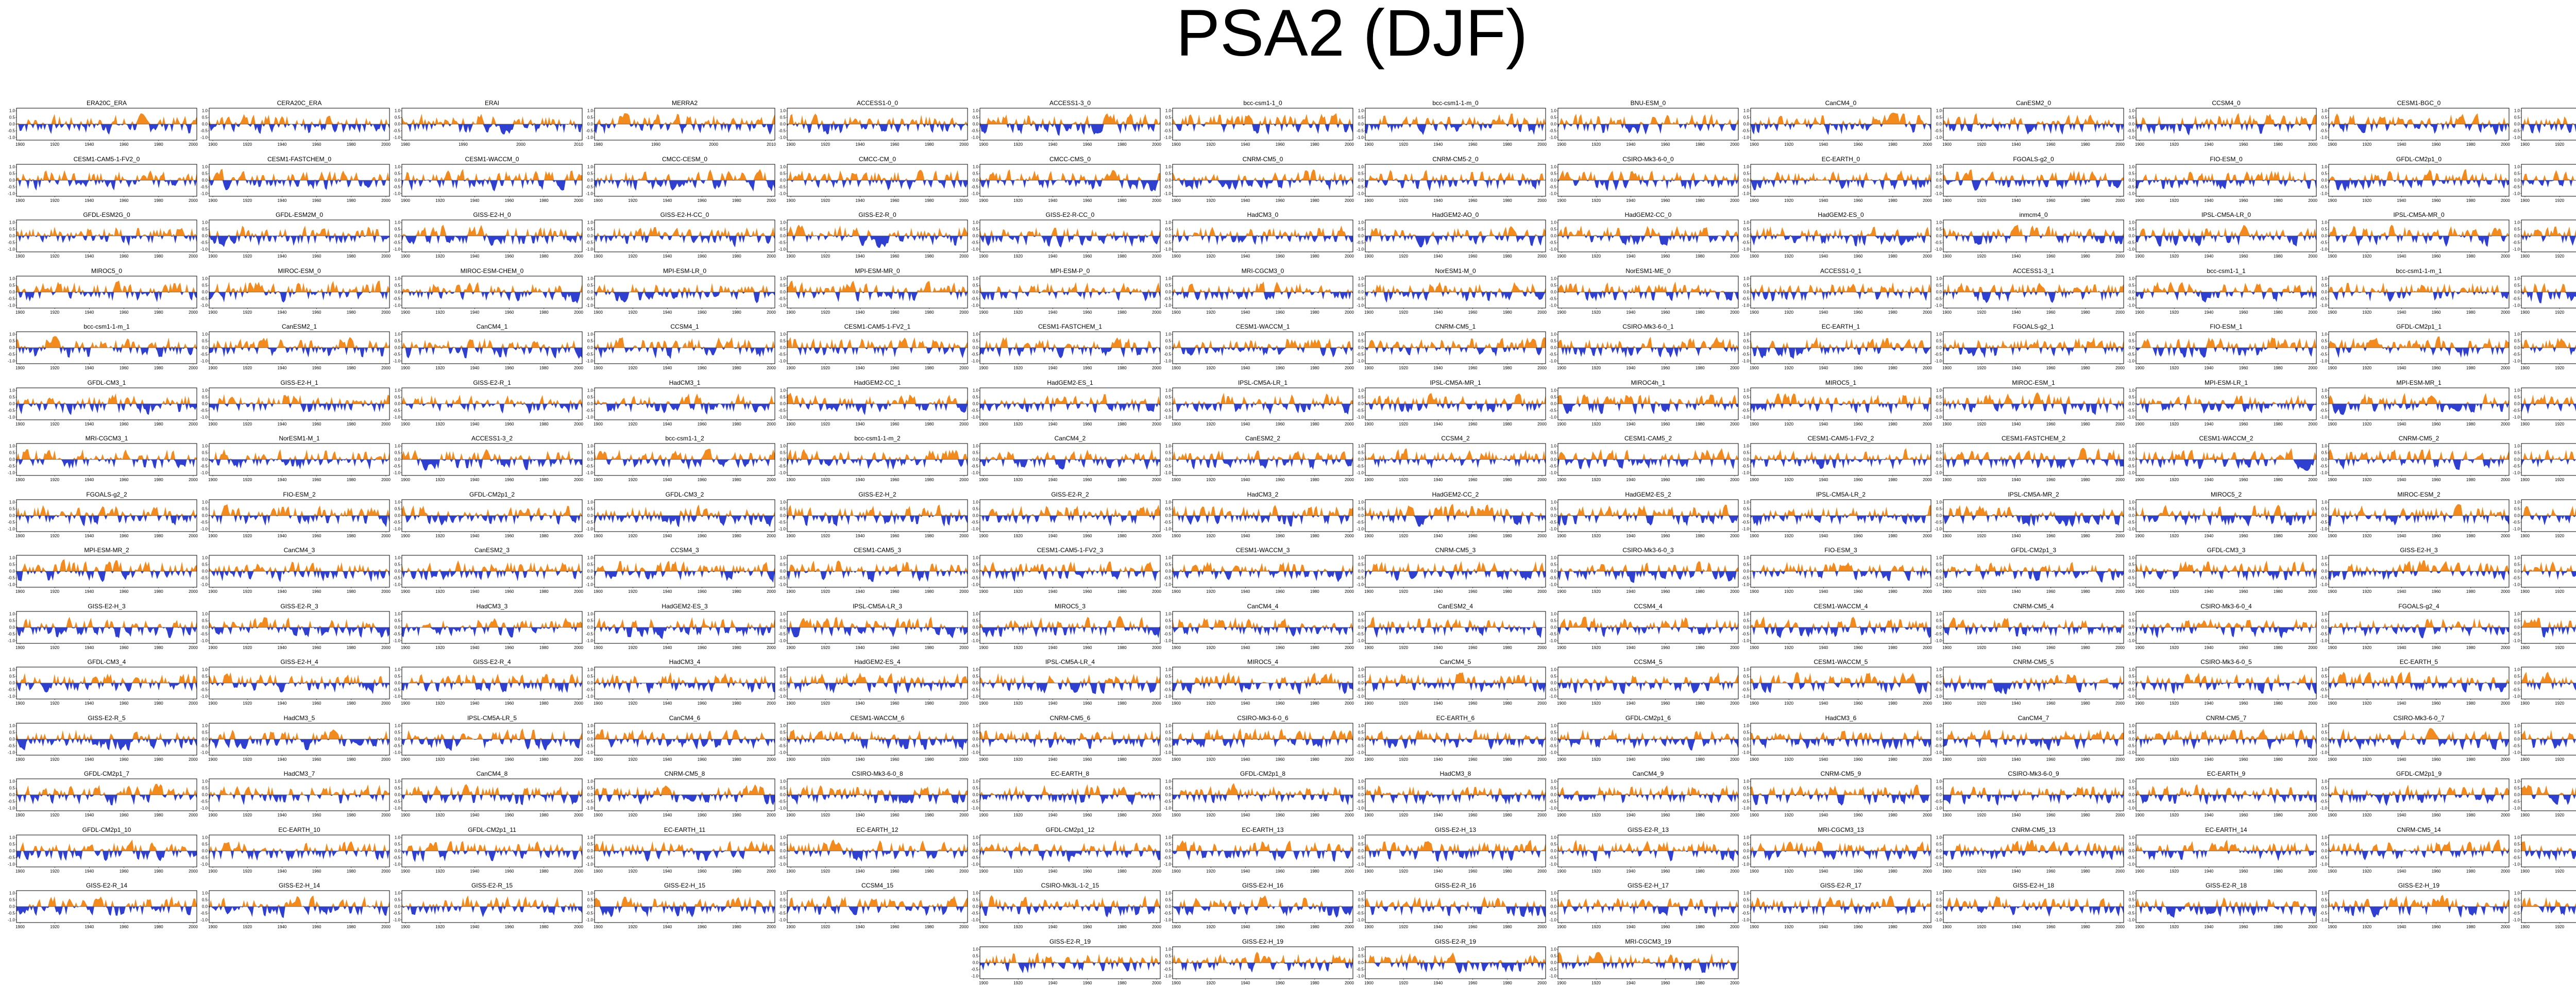 The height and width of the screenshot is (989, 2576). I want to click on panel-title: GISS-E2-H_4, so click(299, 662).